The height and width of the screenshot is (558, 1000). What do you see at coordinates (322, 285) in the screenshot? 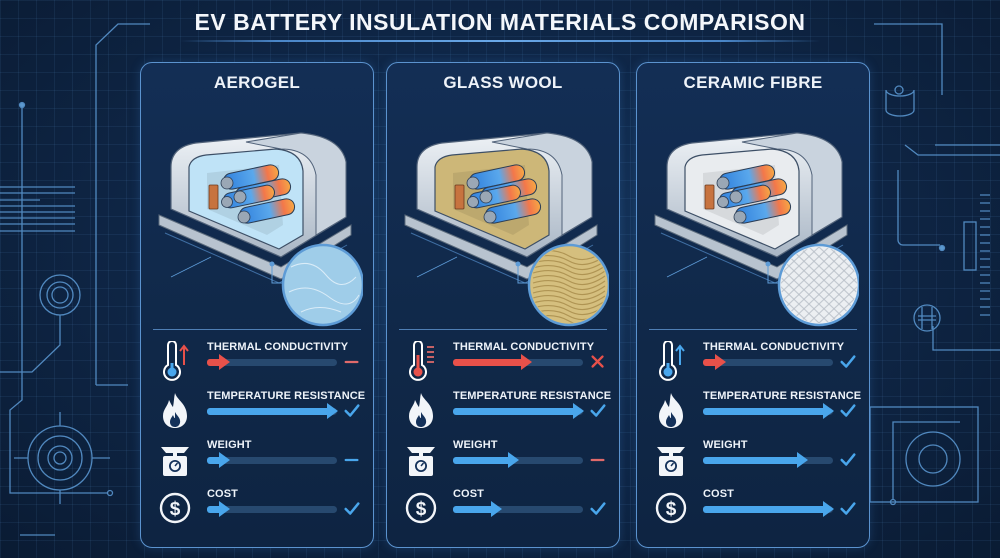
I see `aerogel-sample` at bounding box center [322, 285].